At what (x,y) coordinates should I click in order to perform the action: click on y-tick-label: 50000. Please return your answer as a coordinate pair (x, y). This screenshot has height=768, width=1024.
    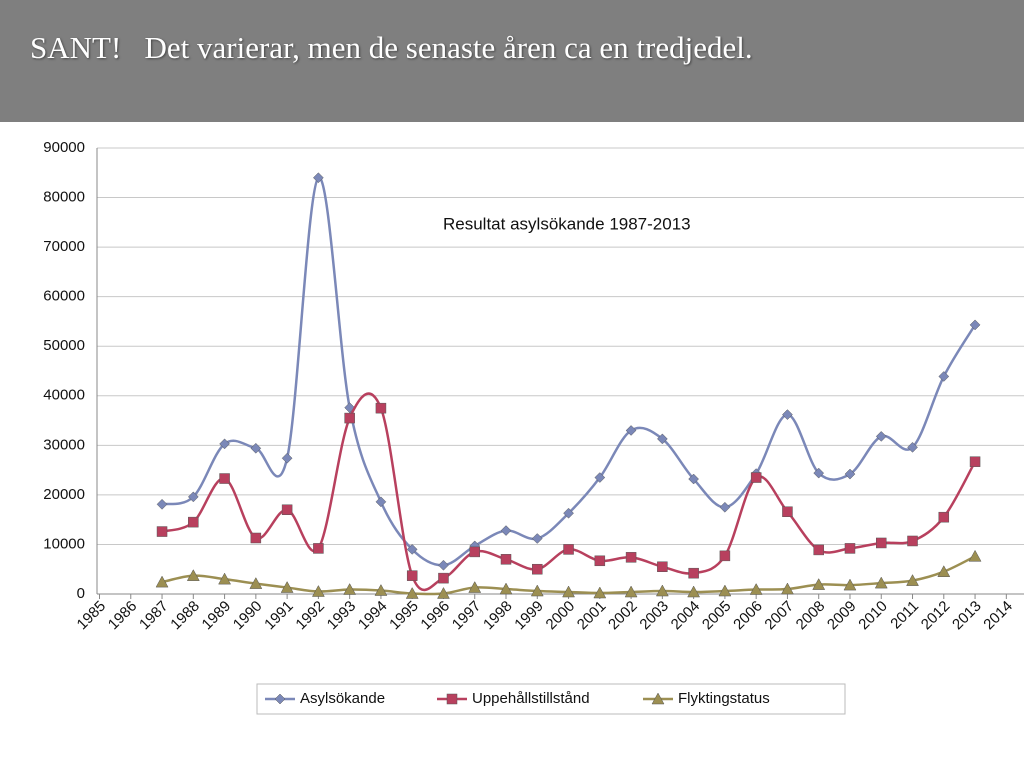
    Looking at the image, I should click on (64, 345).